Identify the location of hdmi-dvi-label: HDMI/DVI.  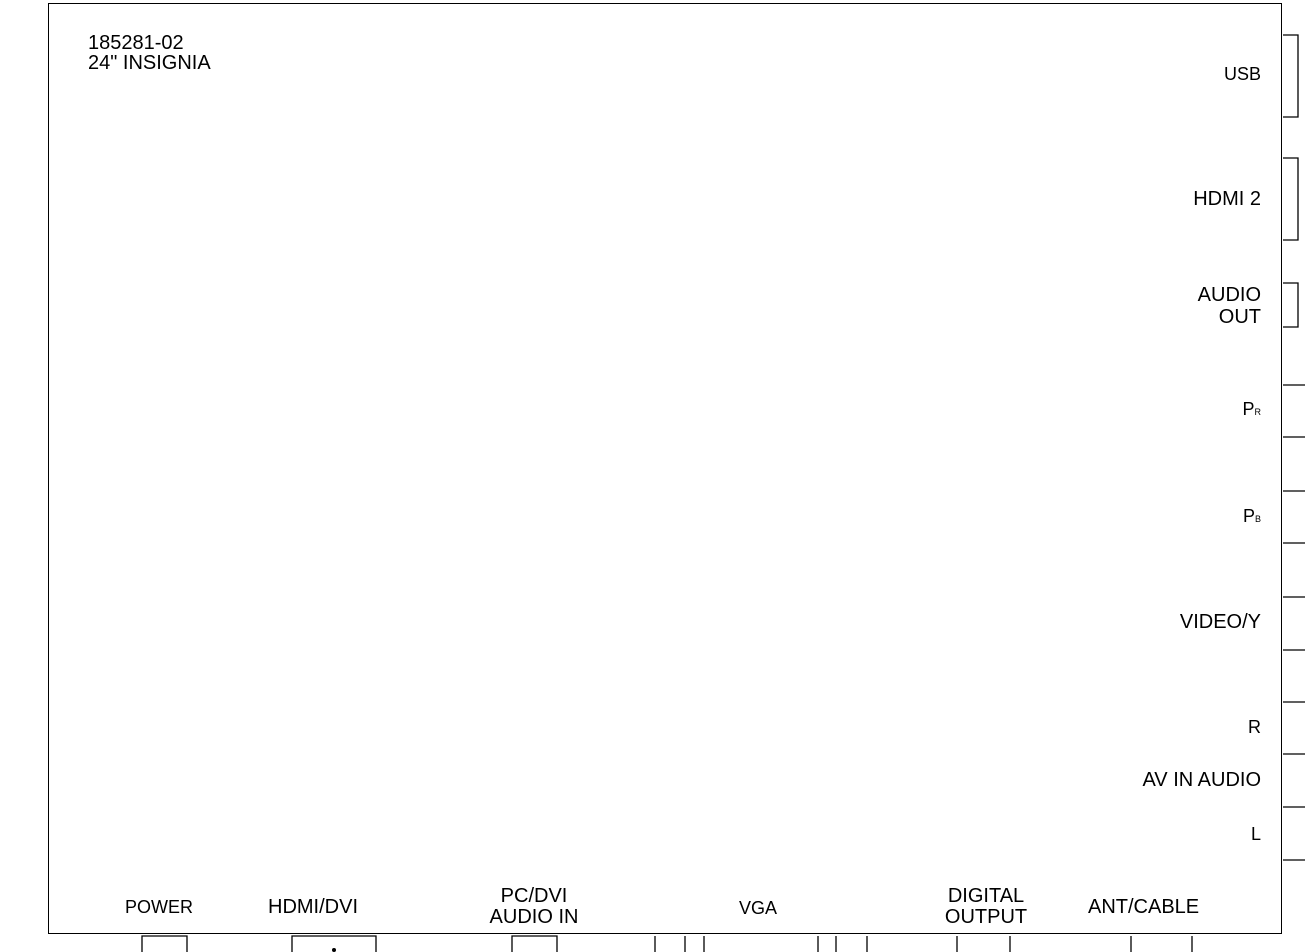
(313, 907).